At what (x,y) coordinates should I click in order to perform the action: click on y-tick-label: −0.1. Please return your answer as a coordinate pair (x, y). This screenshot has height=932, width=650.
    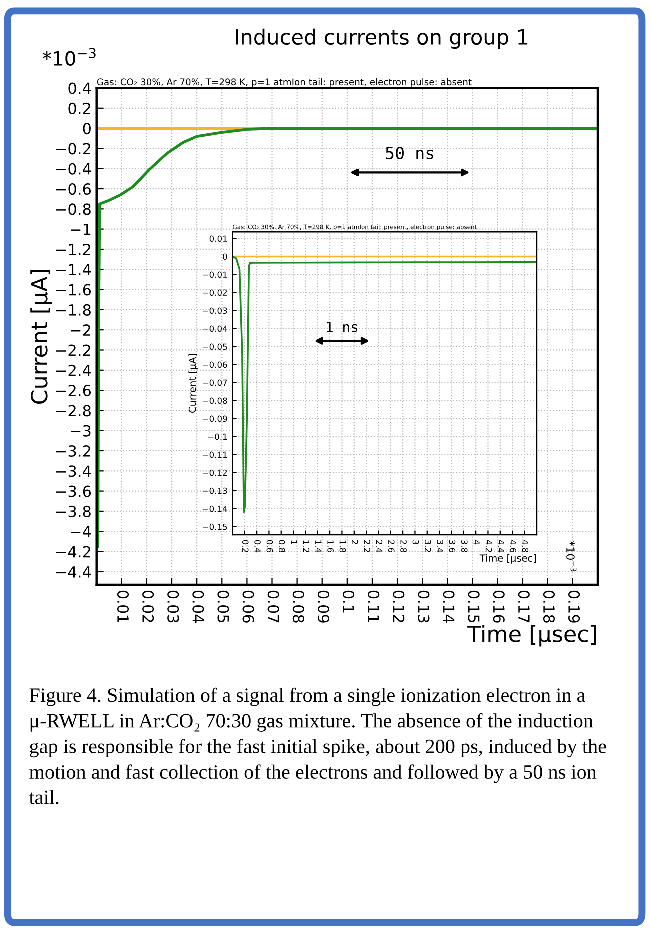
    Looking at the image, I should click on (218, 437).